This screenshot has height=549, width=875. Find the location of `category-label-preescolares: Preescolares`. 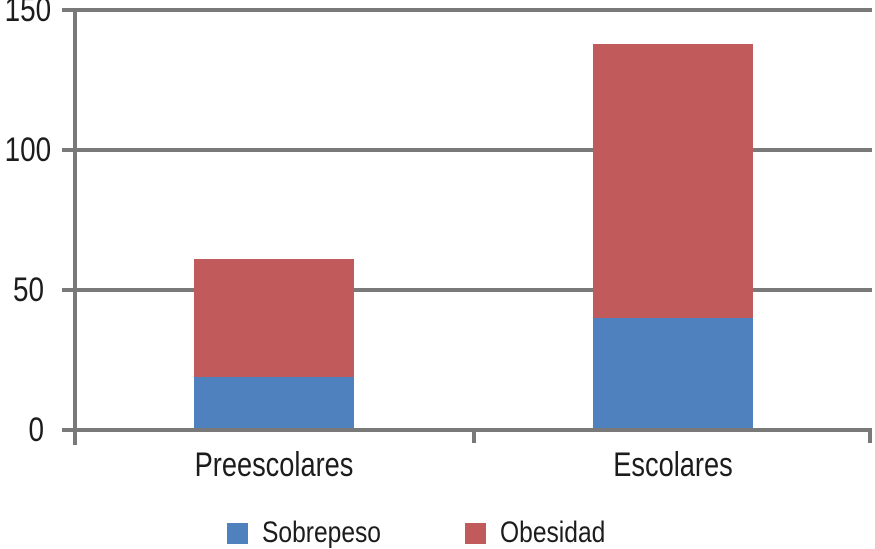

category-label-preescolares: Preescolares is located at coordinates (274, 465).